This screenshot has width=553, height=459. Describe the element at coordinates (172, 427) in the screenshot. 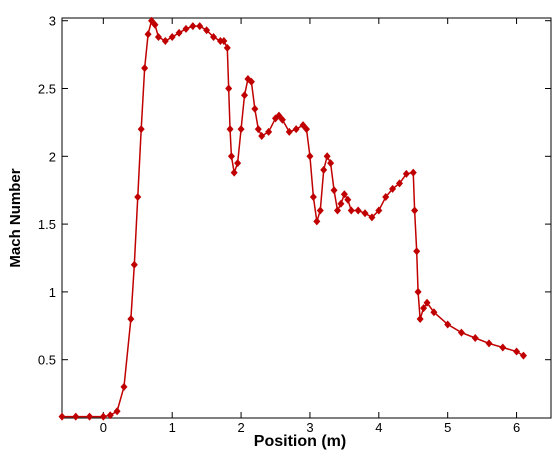

I see `x-tick-label: 1` at that location.